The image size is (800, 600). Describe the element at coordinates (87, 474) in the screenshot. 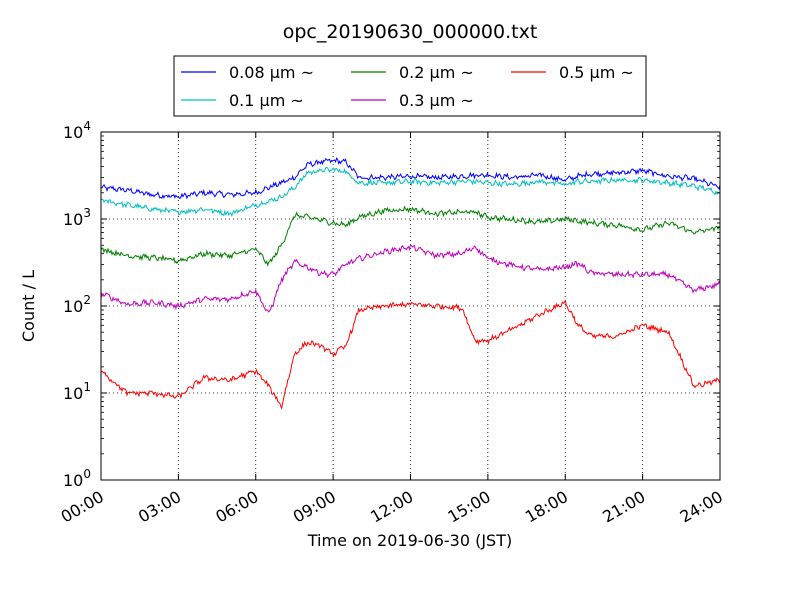

I see `y-tick-exponent: 0` at that location.